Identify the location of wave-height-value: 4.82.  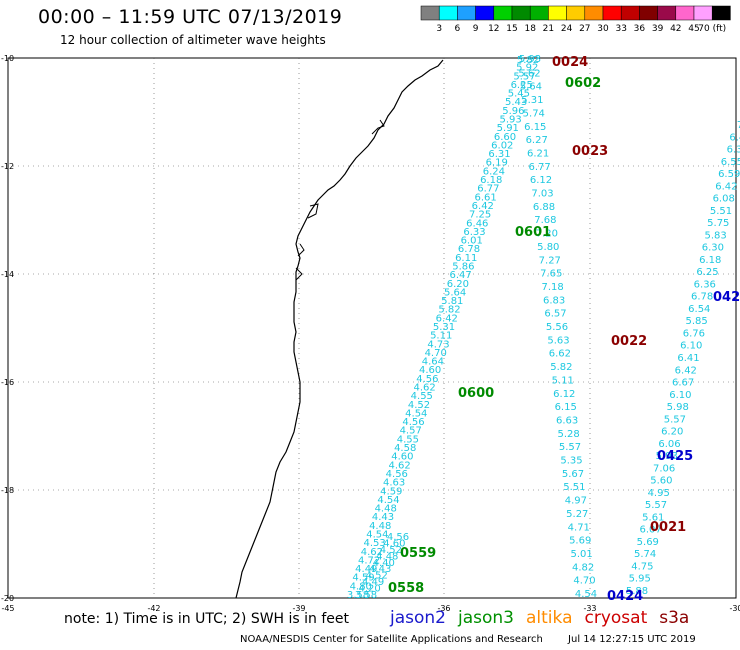
(583, 567).